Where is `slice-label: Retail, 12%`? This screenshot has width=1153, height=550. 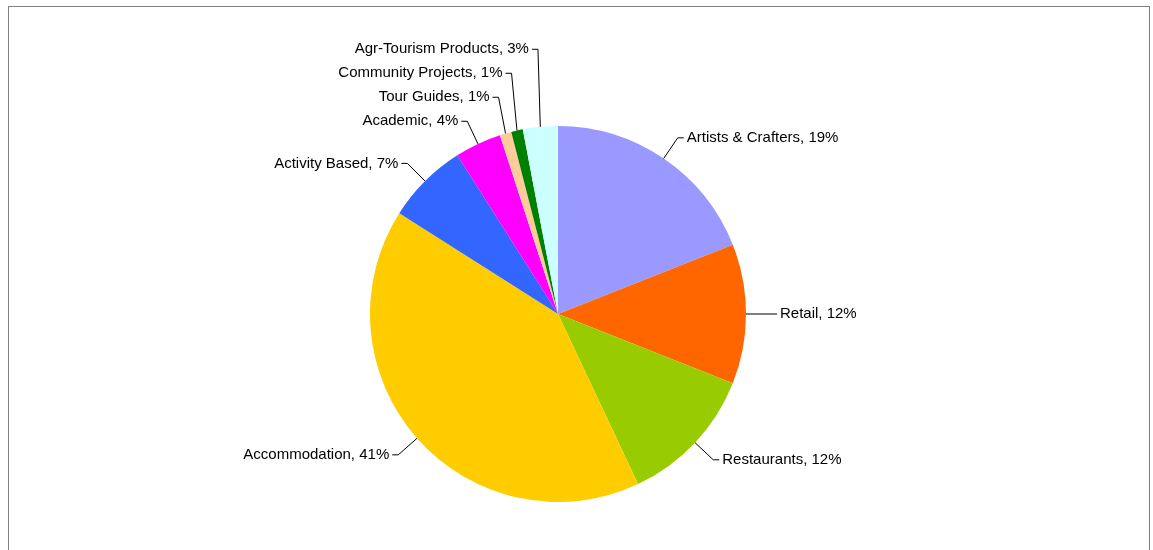 slice-label: Retail, 12% is located at coordinates (818, 313).